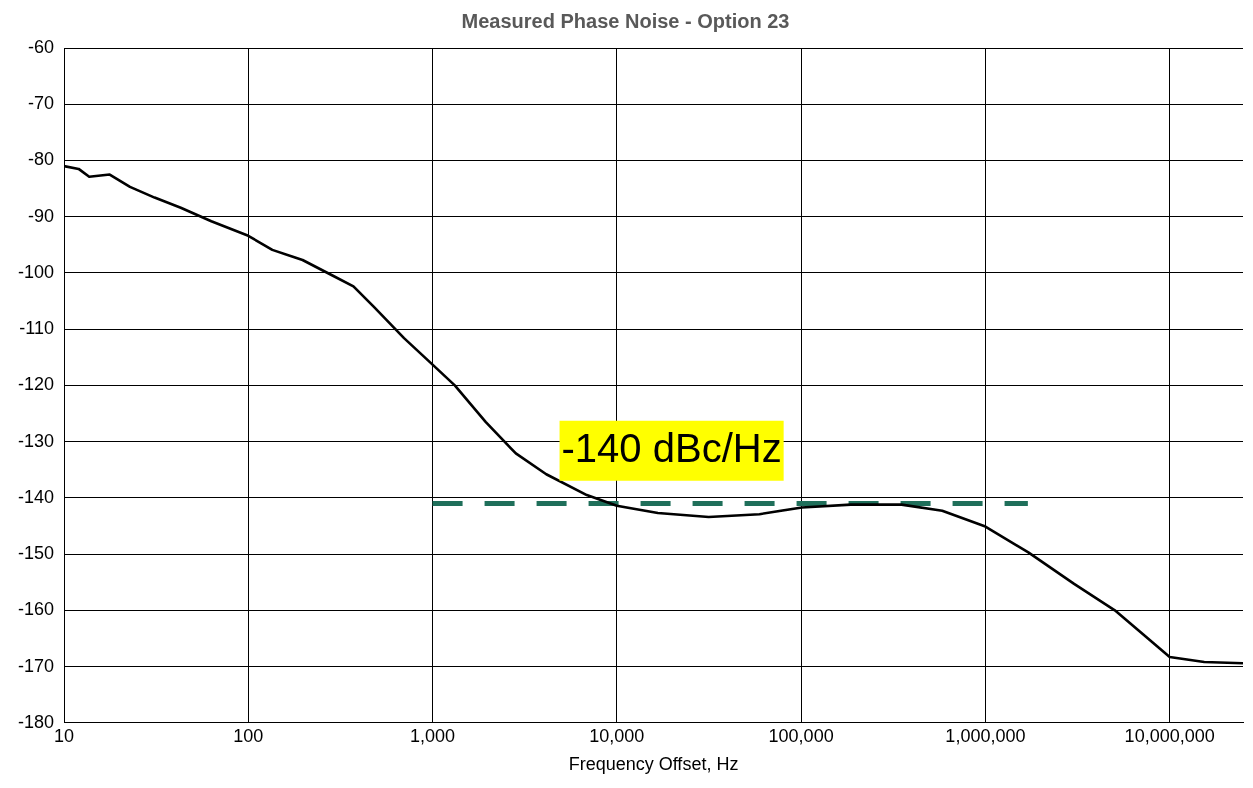 This screenshot has width=1253, height=788. Describe the element at coordinates (801, 735) in the screenshot. I see `x-tick-label: 100,000` at that location.